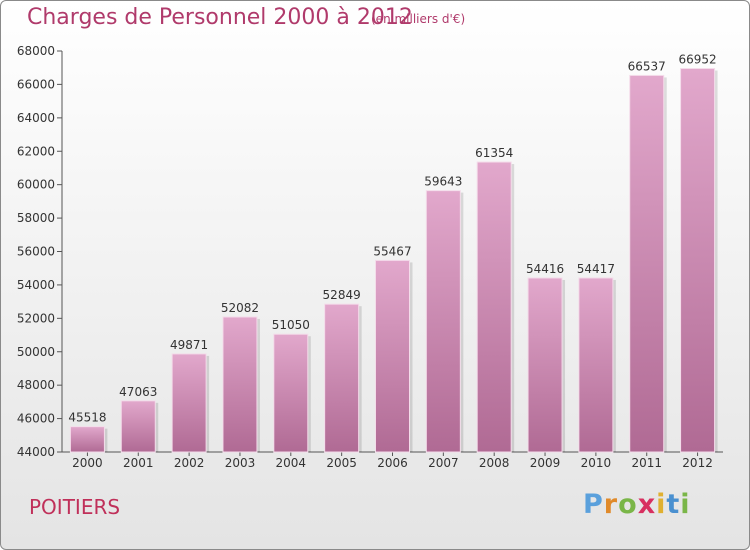 The image size is (750, 550). Describe the element at coordinates (138, 463) in the screenshot. I see `x-tick-label: 2001` at that location.